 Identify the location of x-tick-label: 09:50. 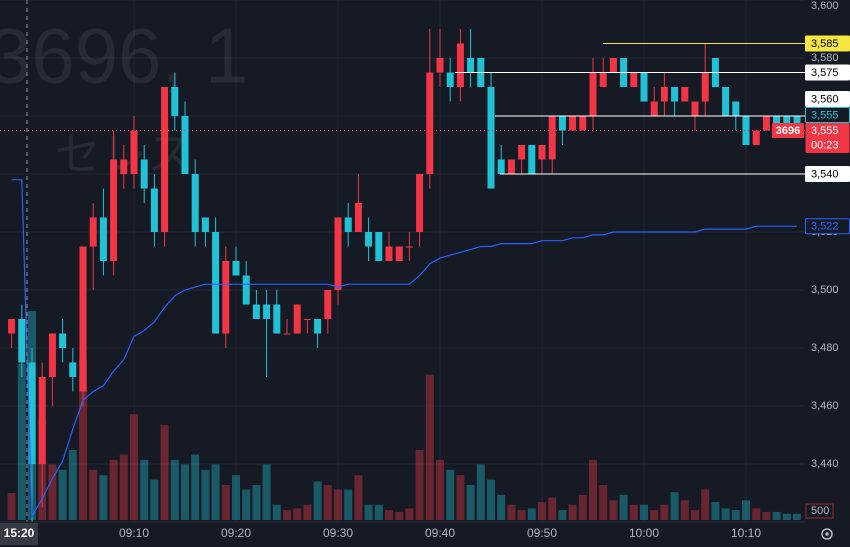
(542, 533).